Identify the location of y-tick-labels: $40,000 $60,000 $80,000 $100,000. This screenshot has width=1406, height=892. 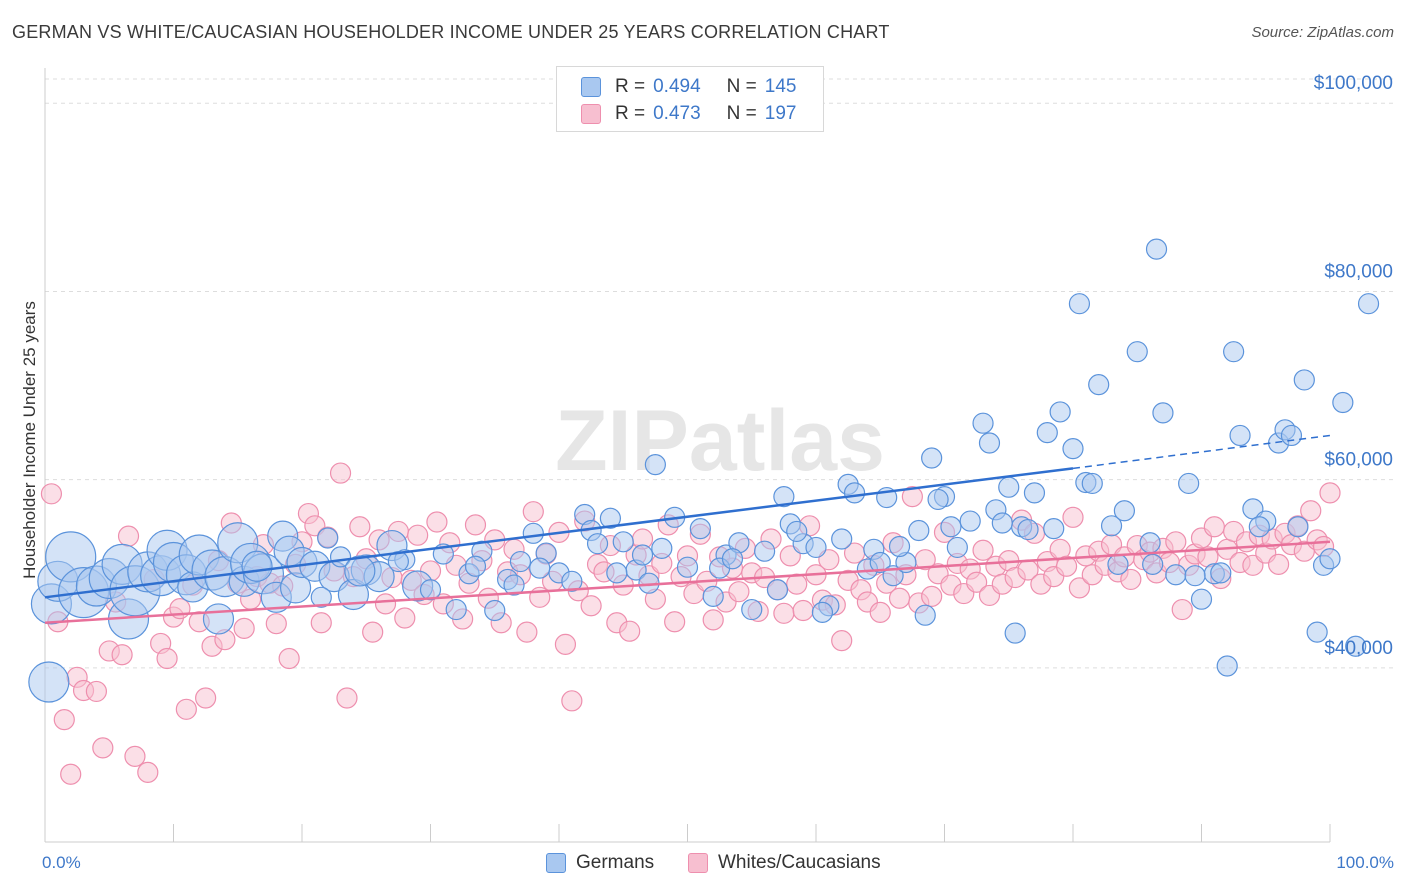
(1353, 366).